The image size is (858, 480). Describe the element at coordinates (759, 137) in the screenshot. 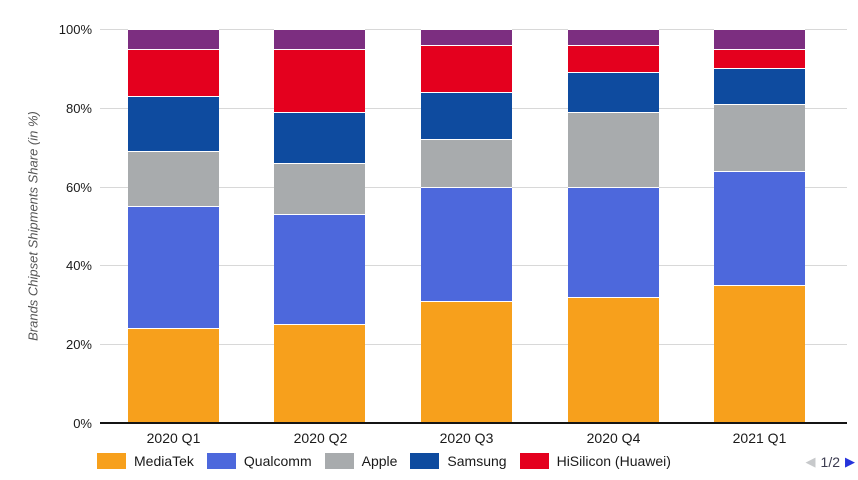

I see `bar-segment-apple-2021-q1` at that location.